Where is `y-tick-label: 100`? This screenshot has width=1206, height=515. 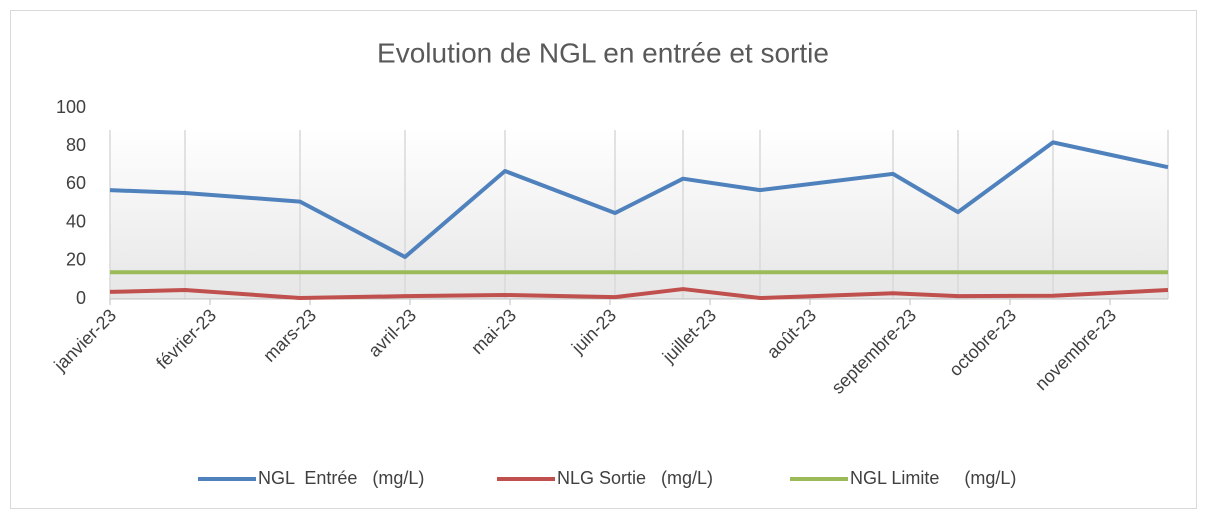 y-tick-label: 100 is located at coordinates (71, 107).